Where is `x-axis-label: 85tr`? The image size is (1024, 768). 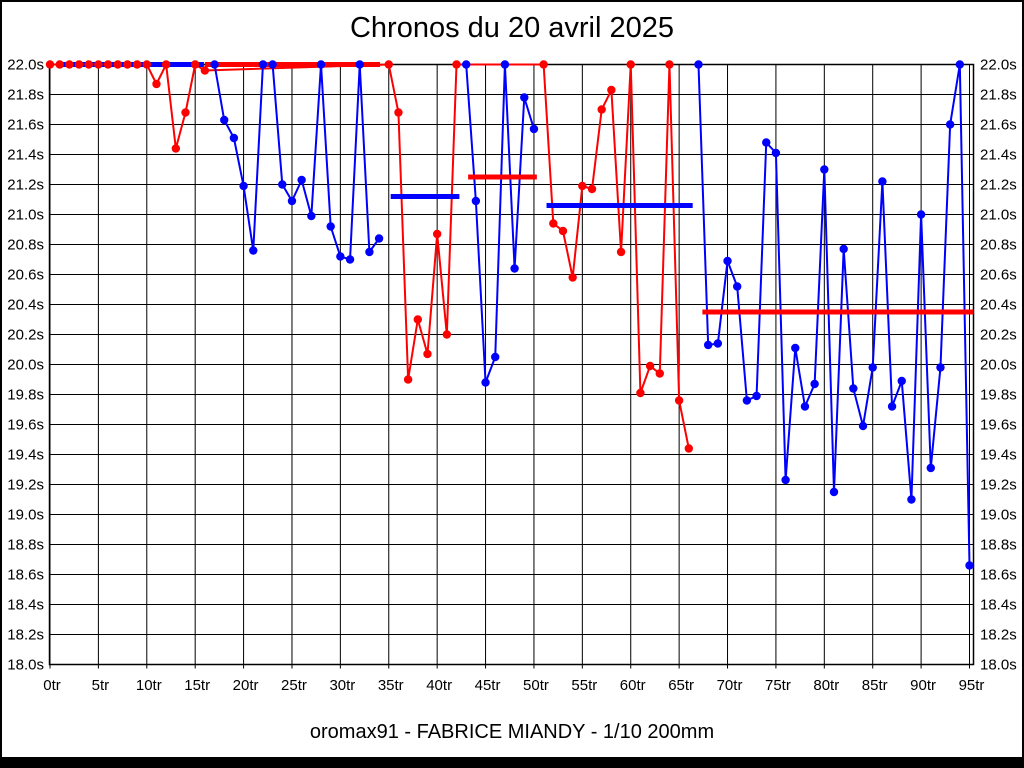 x-axis-label: 85tr is located at coordinates (875, 685).